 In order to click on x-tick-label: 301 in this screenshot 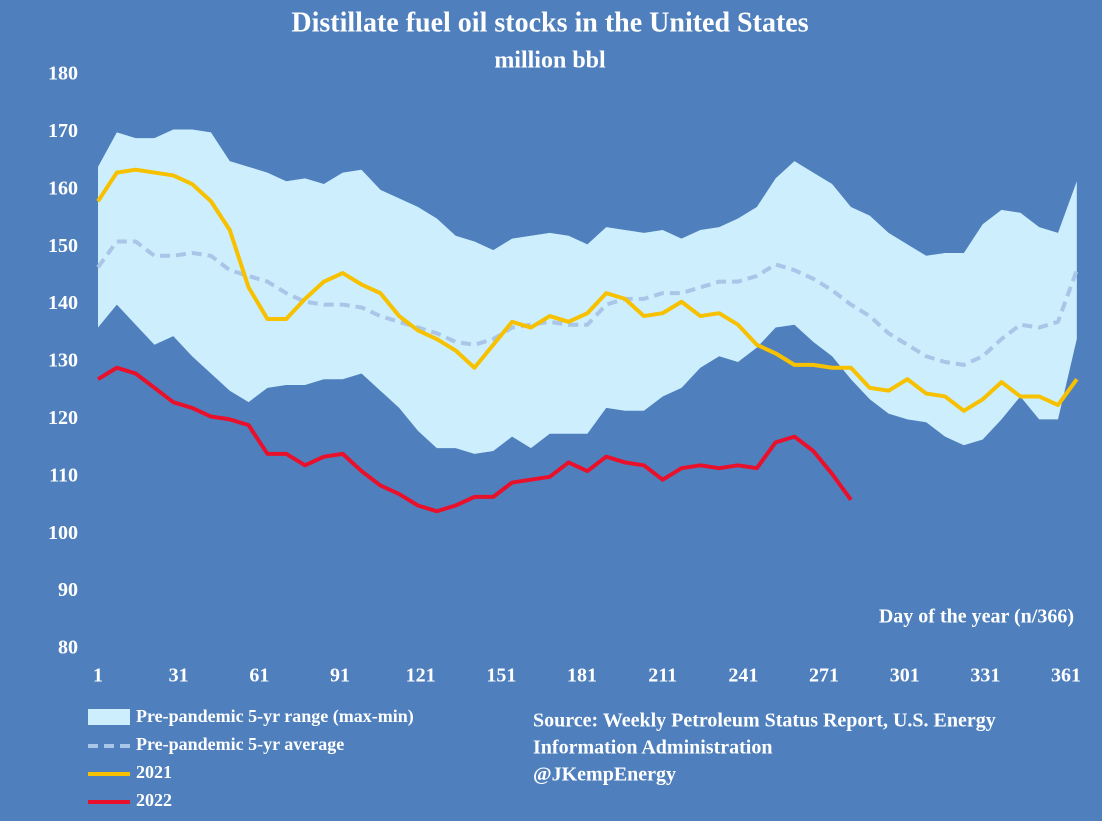, I will do `click(905, 676)`.